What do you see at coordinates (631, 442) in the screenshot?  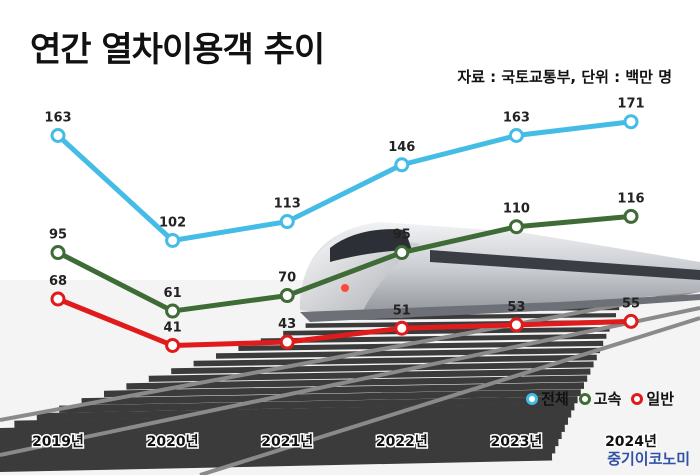 I see `x-tick-label: 2024년` at bounding box center [631, 442].